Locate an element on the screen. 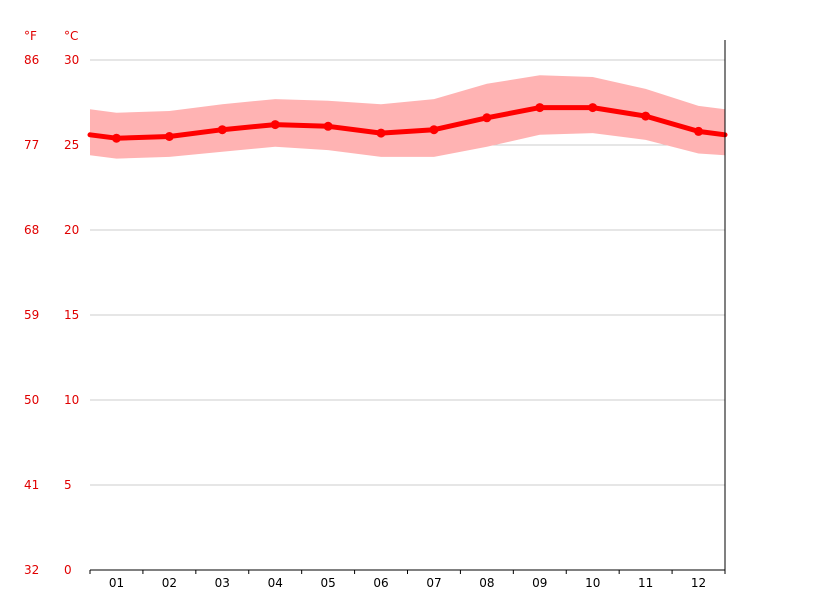  x-tick-label: 09 is located at coordinates (539, 583).